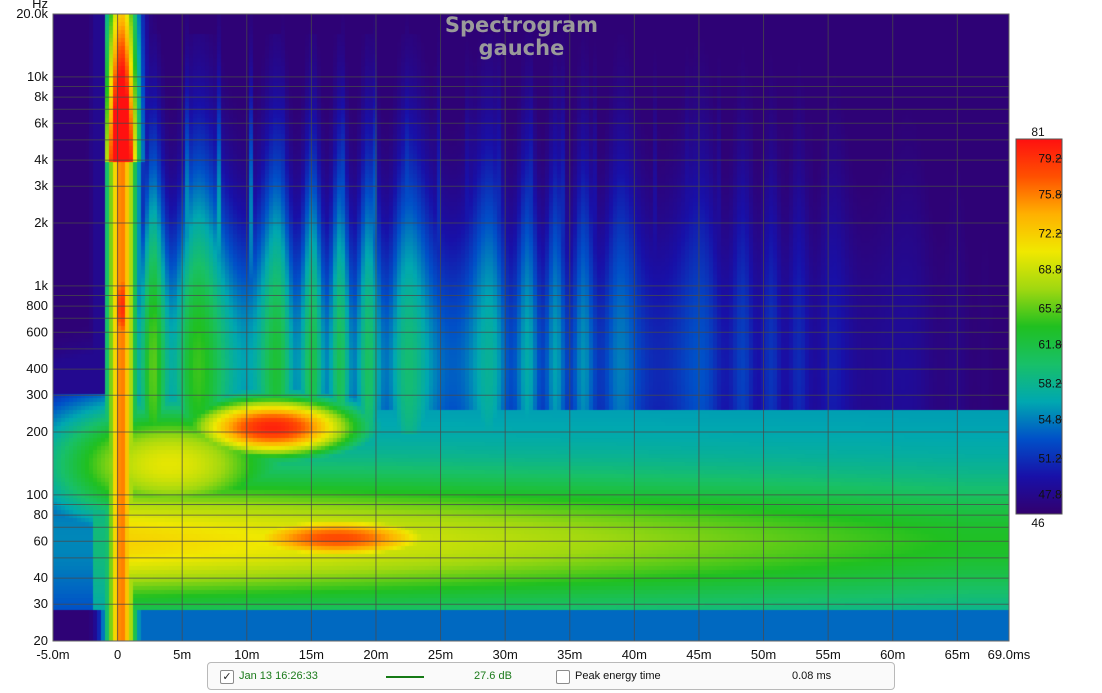 The image size is (1102, 693). I want to click on y-tick-label: 30, so click(41, 603).